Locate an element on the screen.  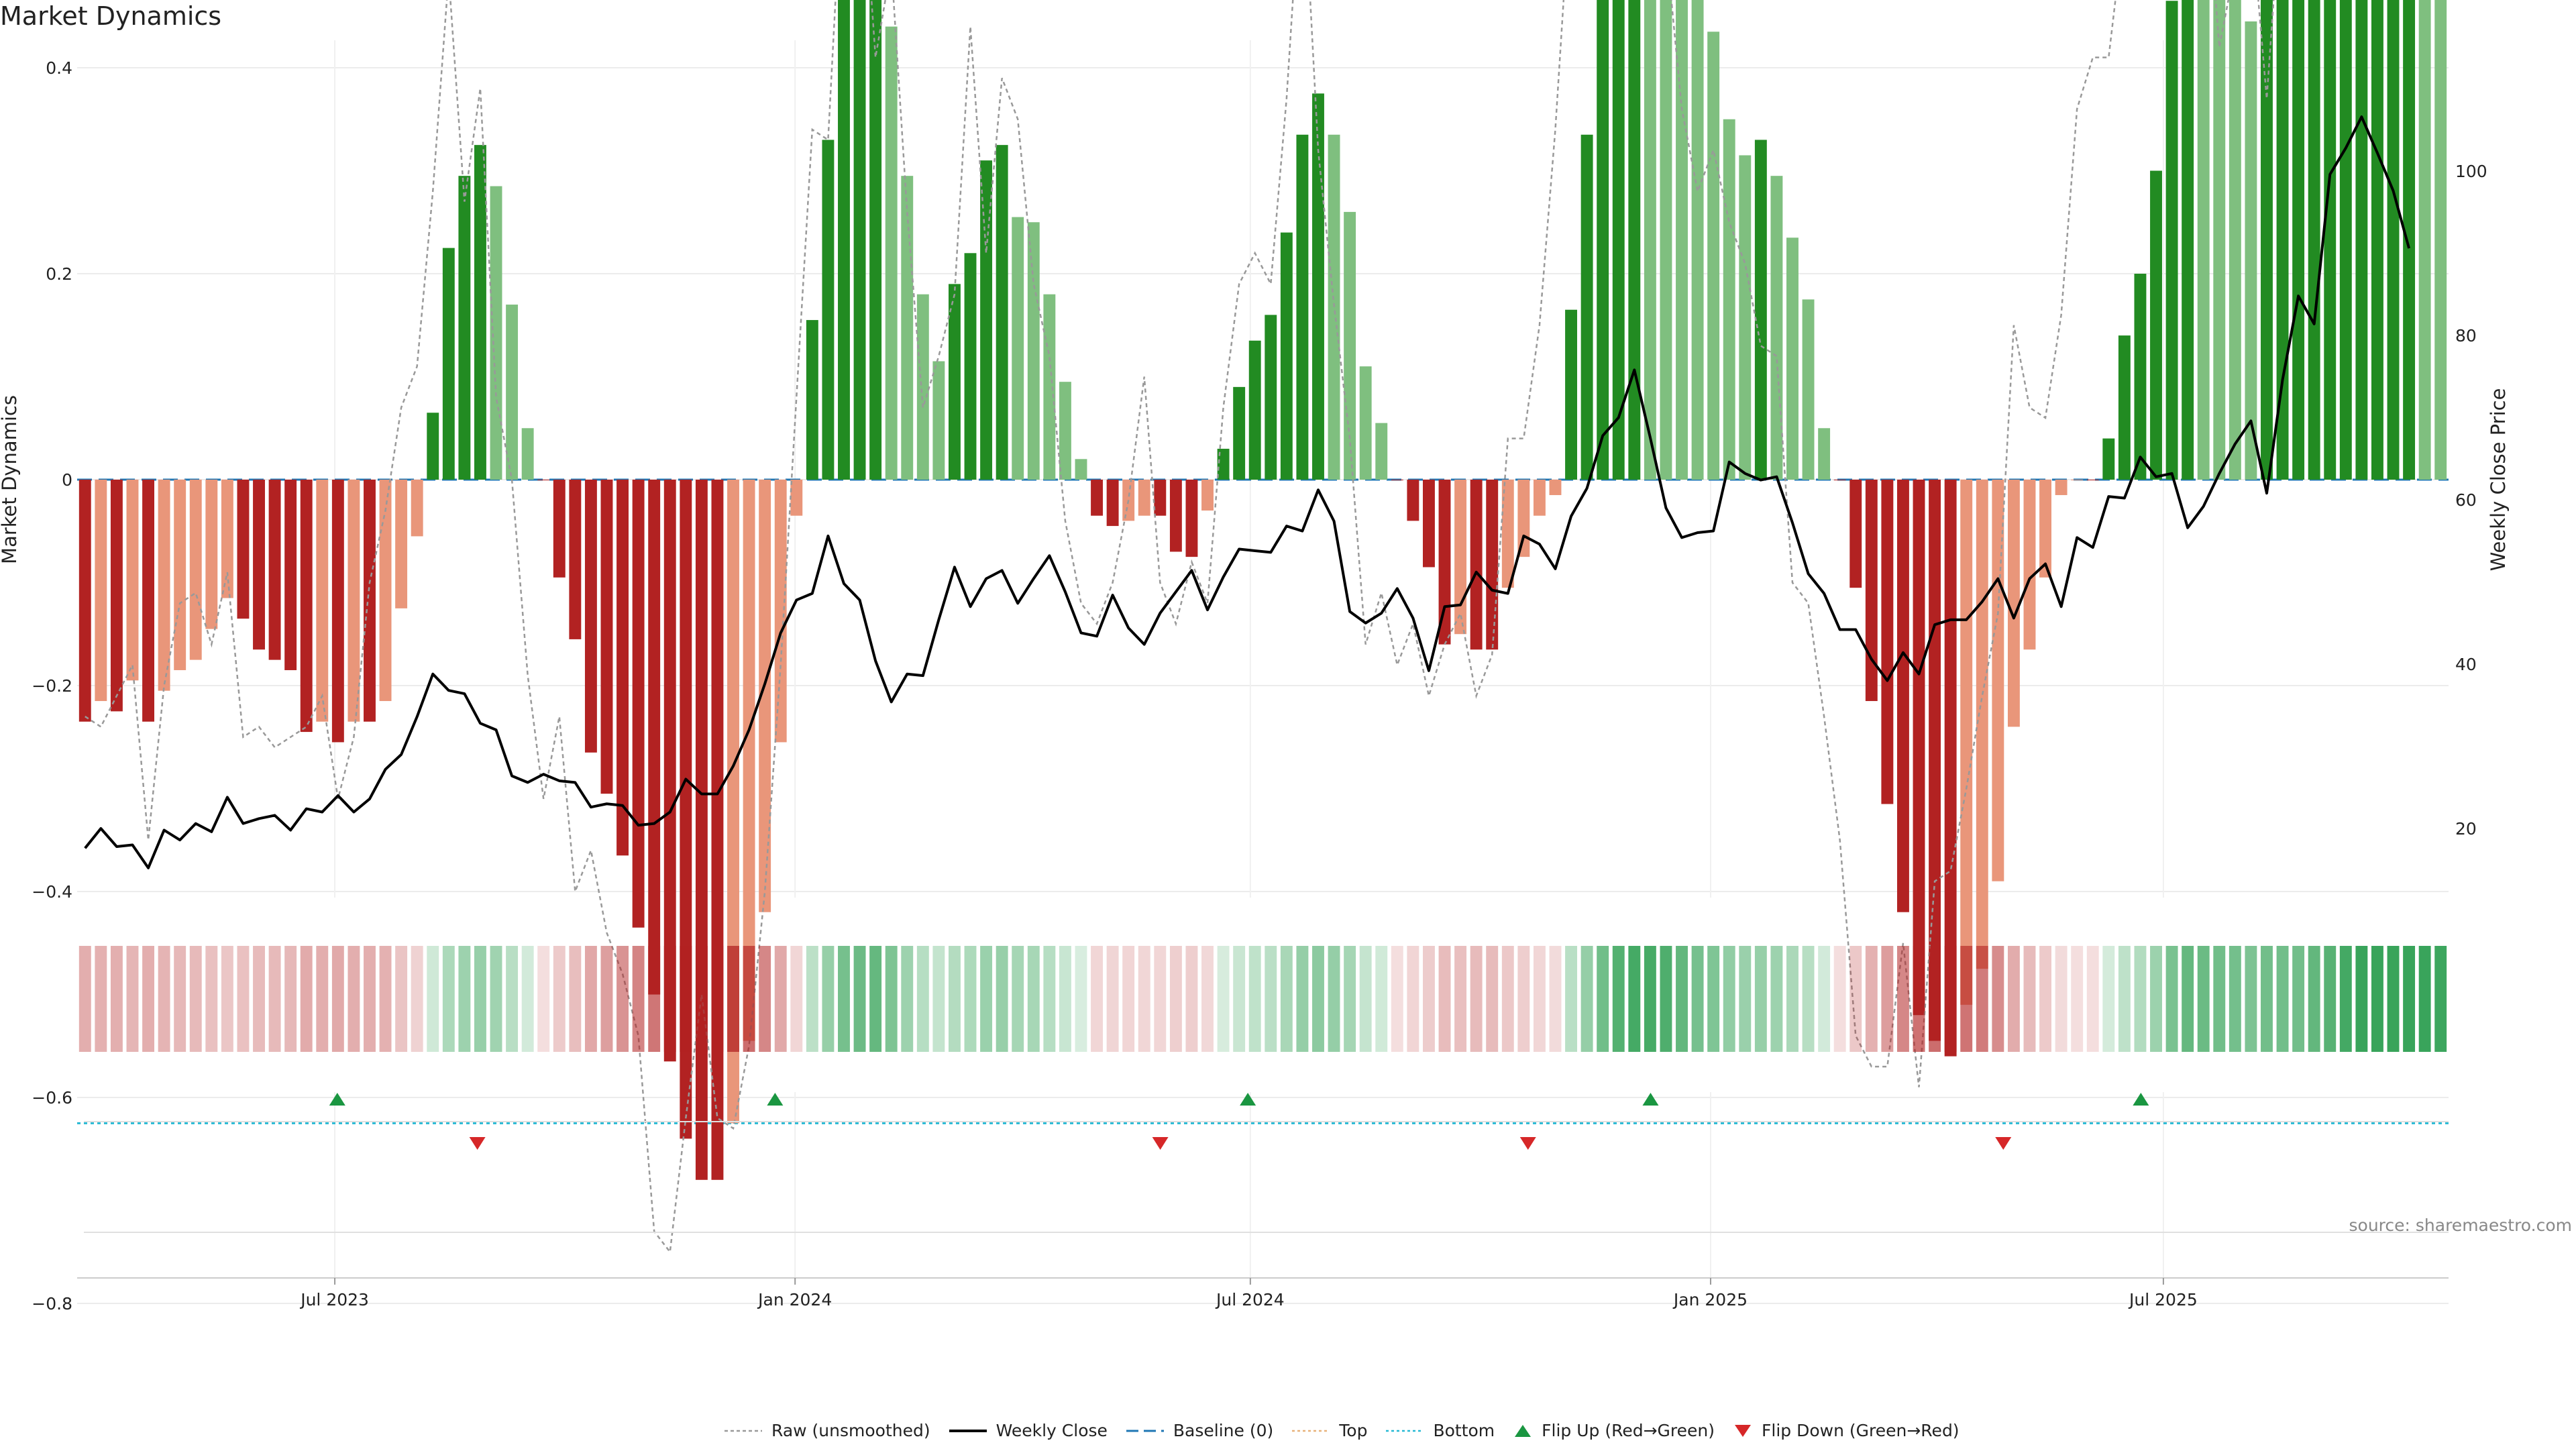
legend-label-raw: Raw (unsmoothed) is located at coordinates (850, 1430).